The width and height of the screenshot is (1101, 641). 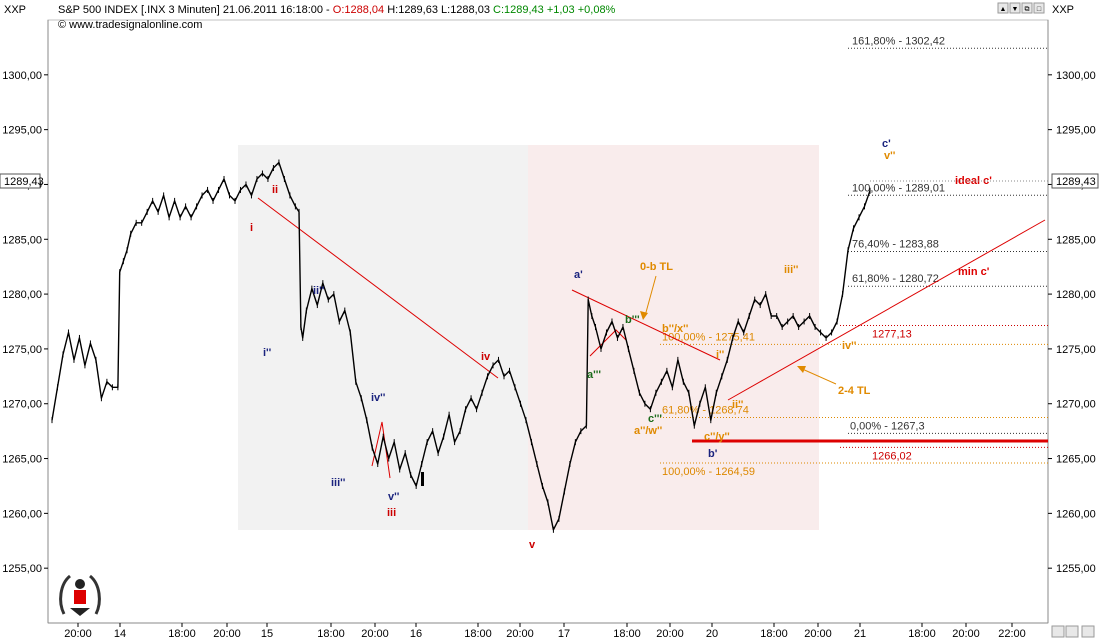 I want to click on wave-label: c''/y'', so click(x=717, y=437).